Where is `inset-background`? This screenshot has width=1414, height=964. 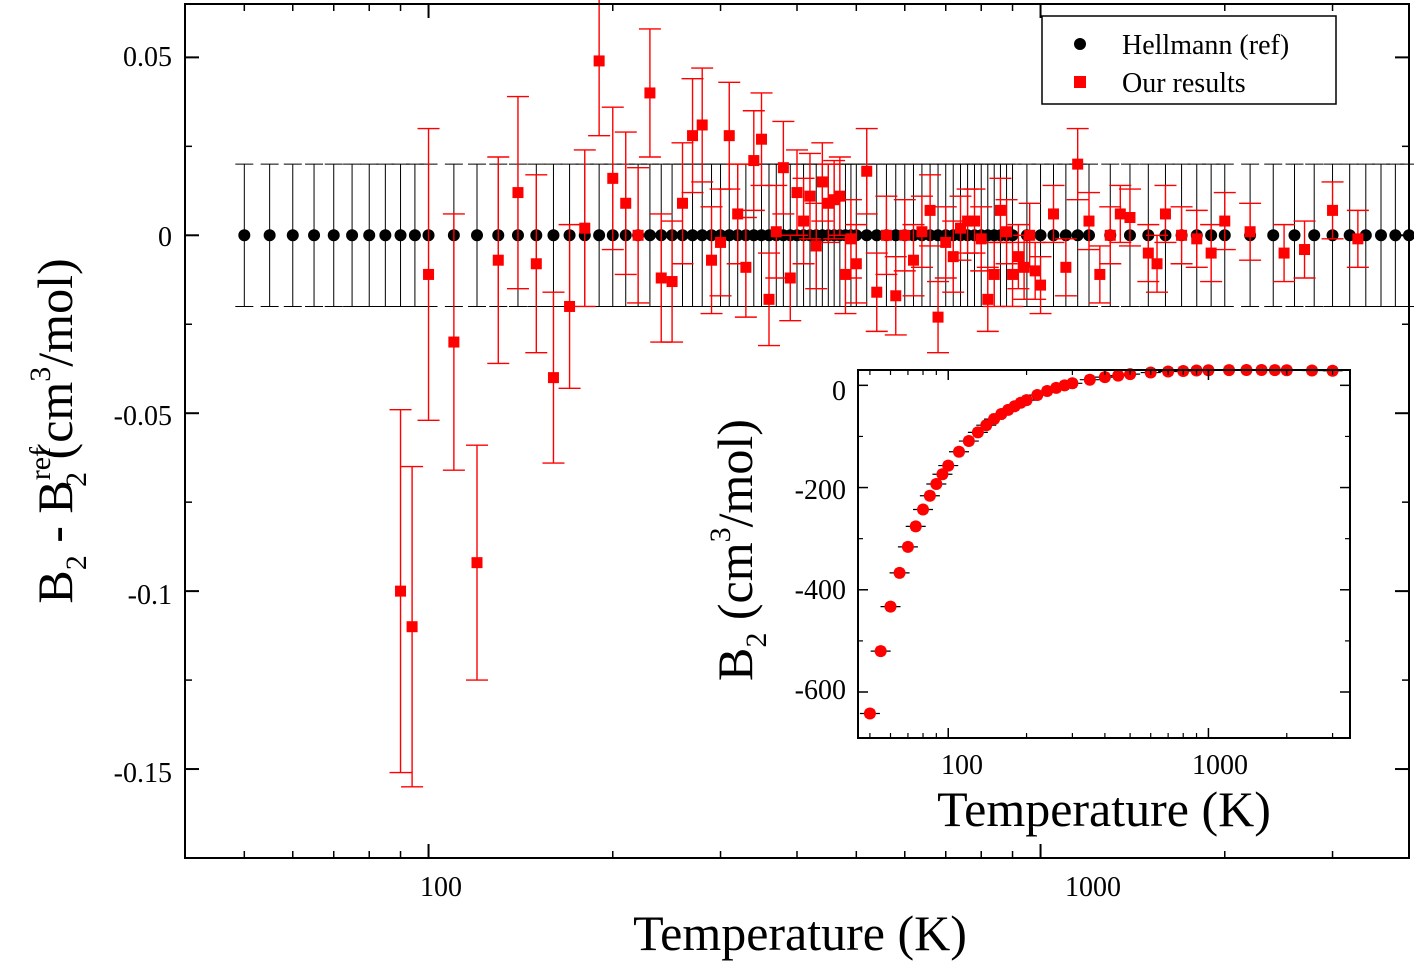 inset-background is located at coordinates (1104, 554).